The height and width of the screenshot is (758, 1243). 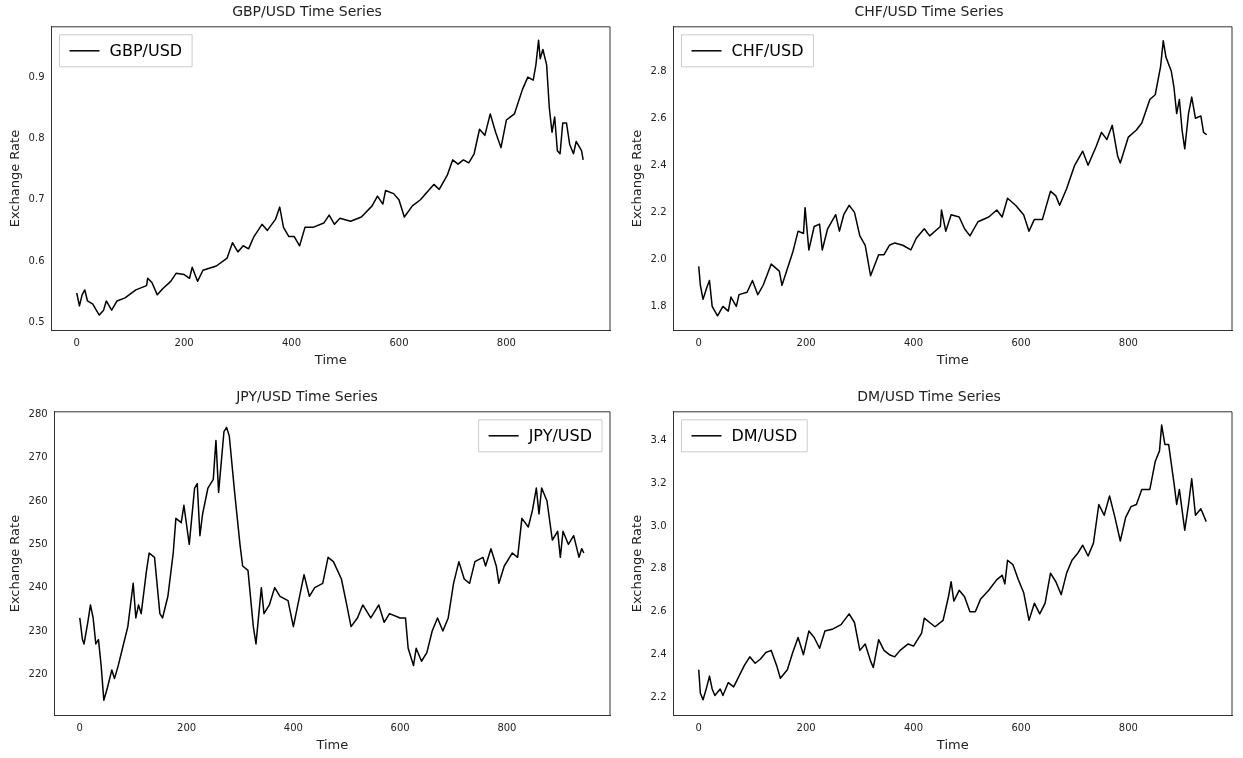 I want to click on y-tick-label: 0.7, so click(x=36, y=199).